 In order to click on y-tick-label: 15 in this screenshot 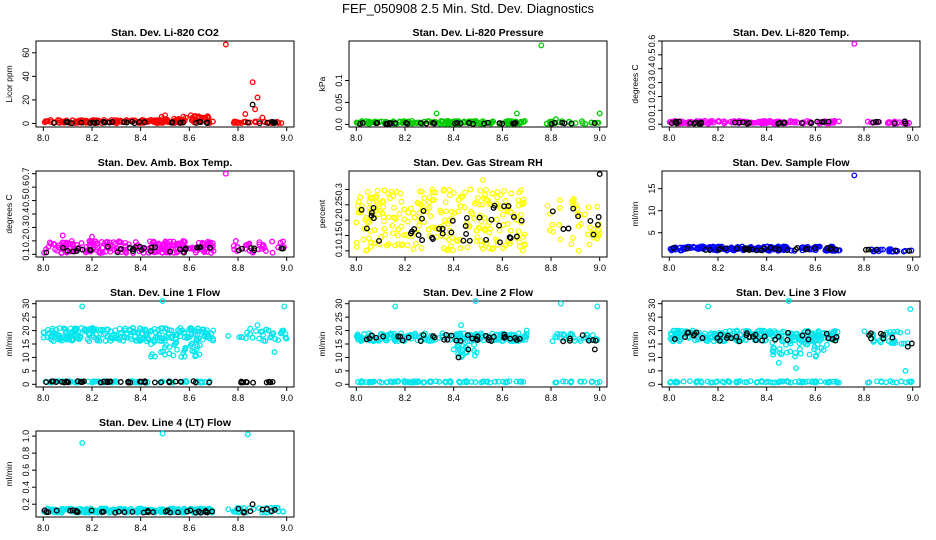, I will do `click(339, 344)`.